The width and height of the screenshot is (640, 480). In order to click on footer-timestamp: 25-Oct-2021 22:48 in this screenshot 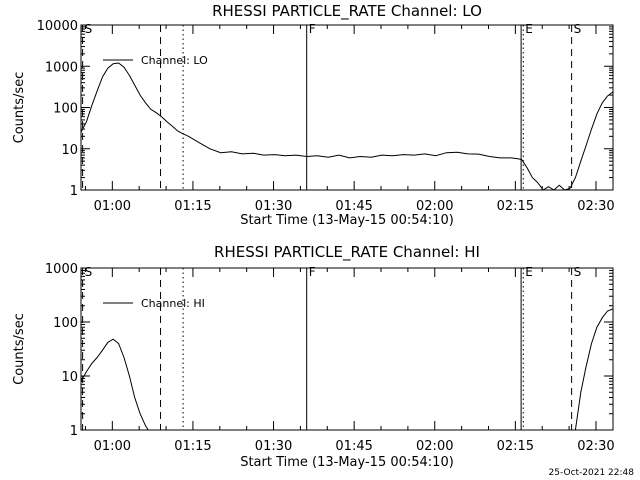, I will do `click(591, 473)`.